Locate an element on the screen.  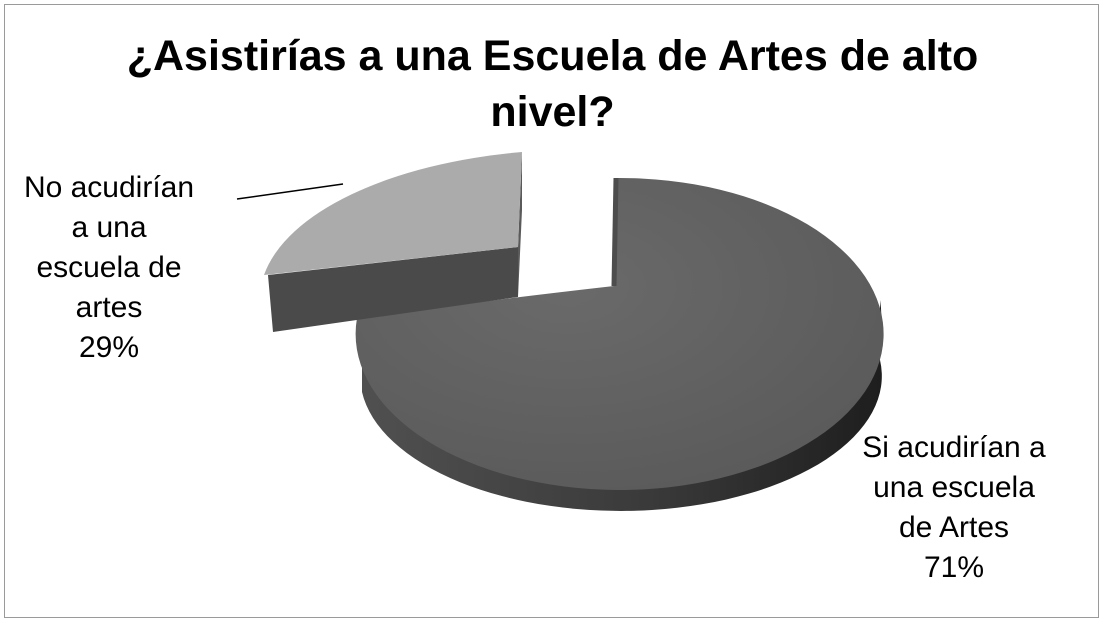
data-label-si: Si acudirían a una escuela de Artes 71% is located at coordinates (954, 508).